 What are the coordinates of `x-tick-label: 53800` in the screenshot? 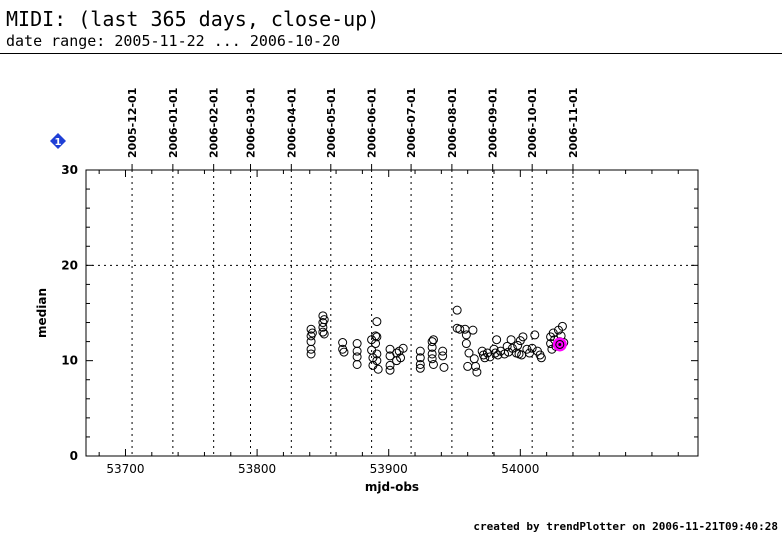 It's located at (257, 469).